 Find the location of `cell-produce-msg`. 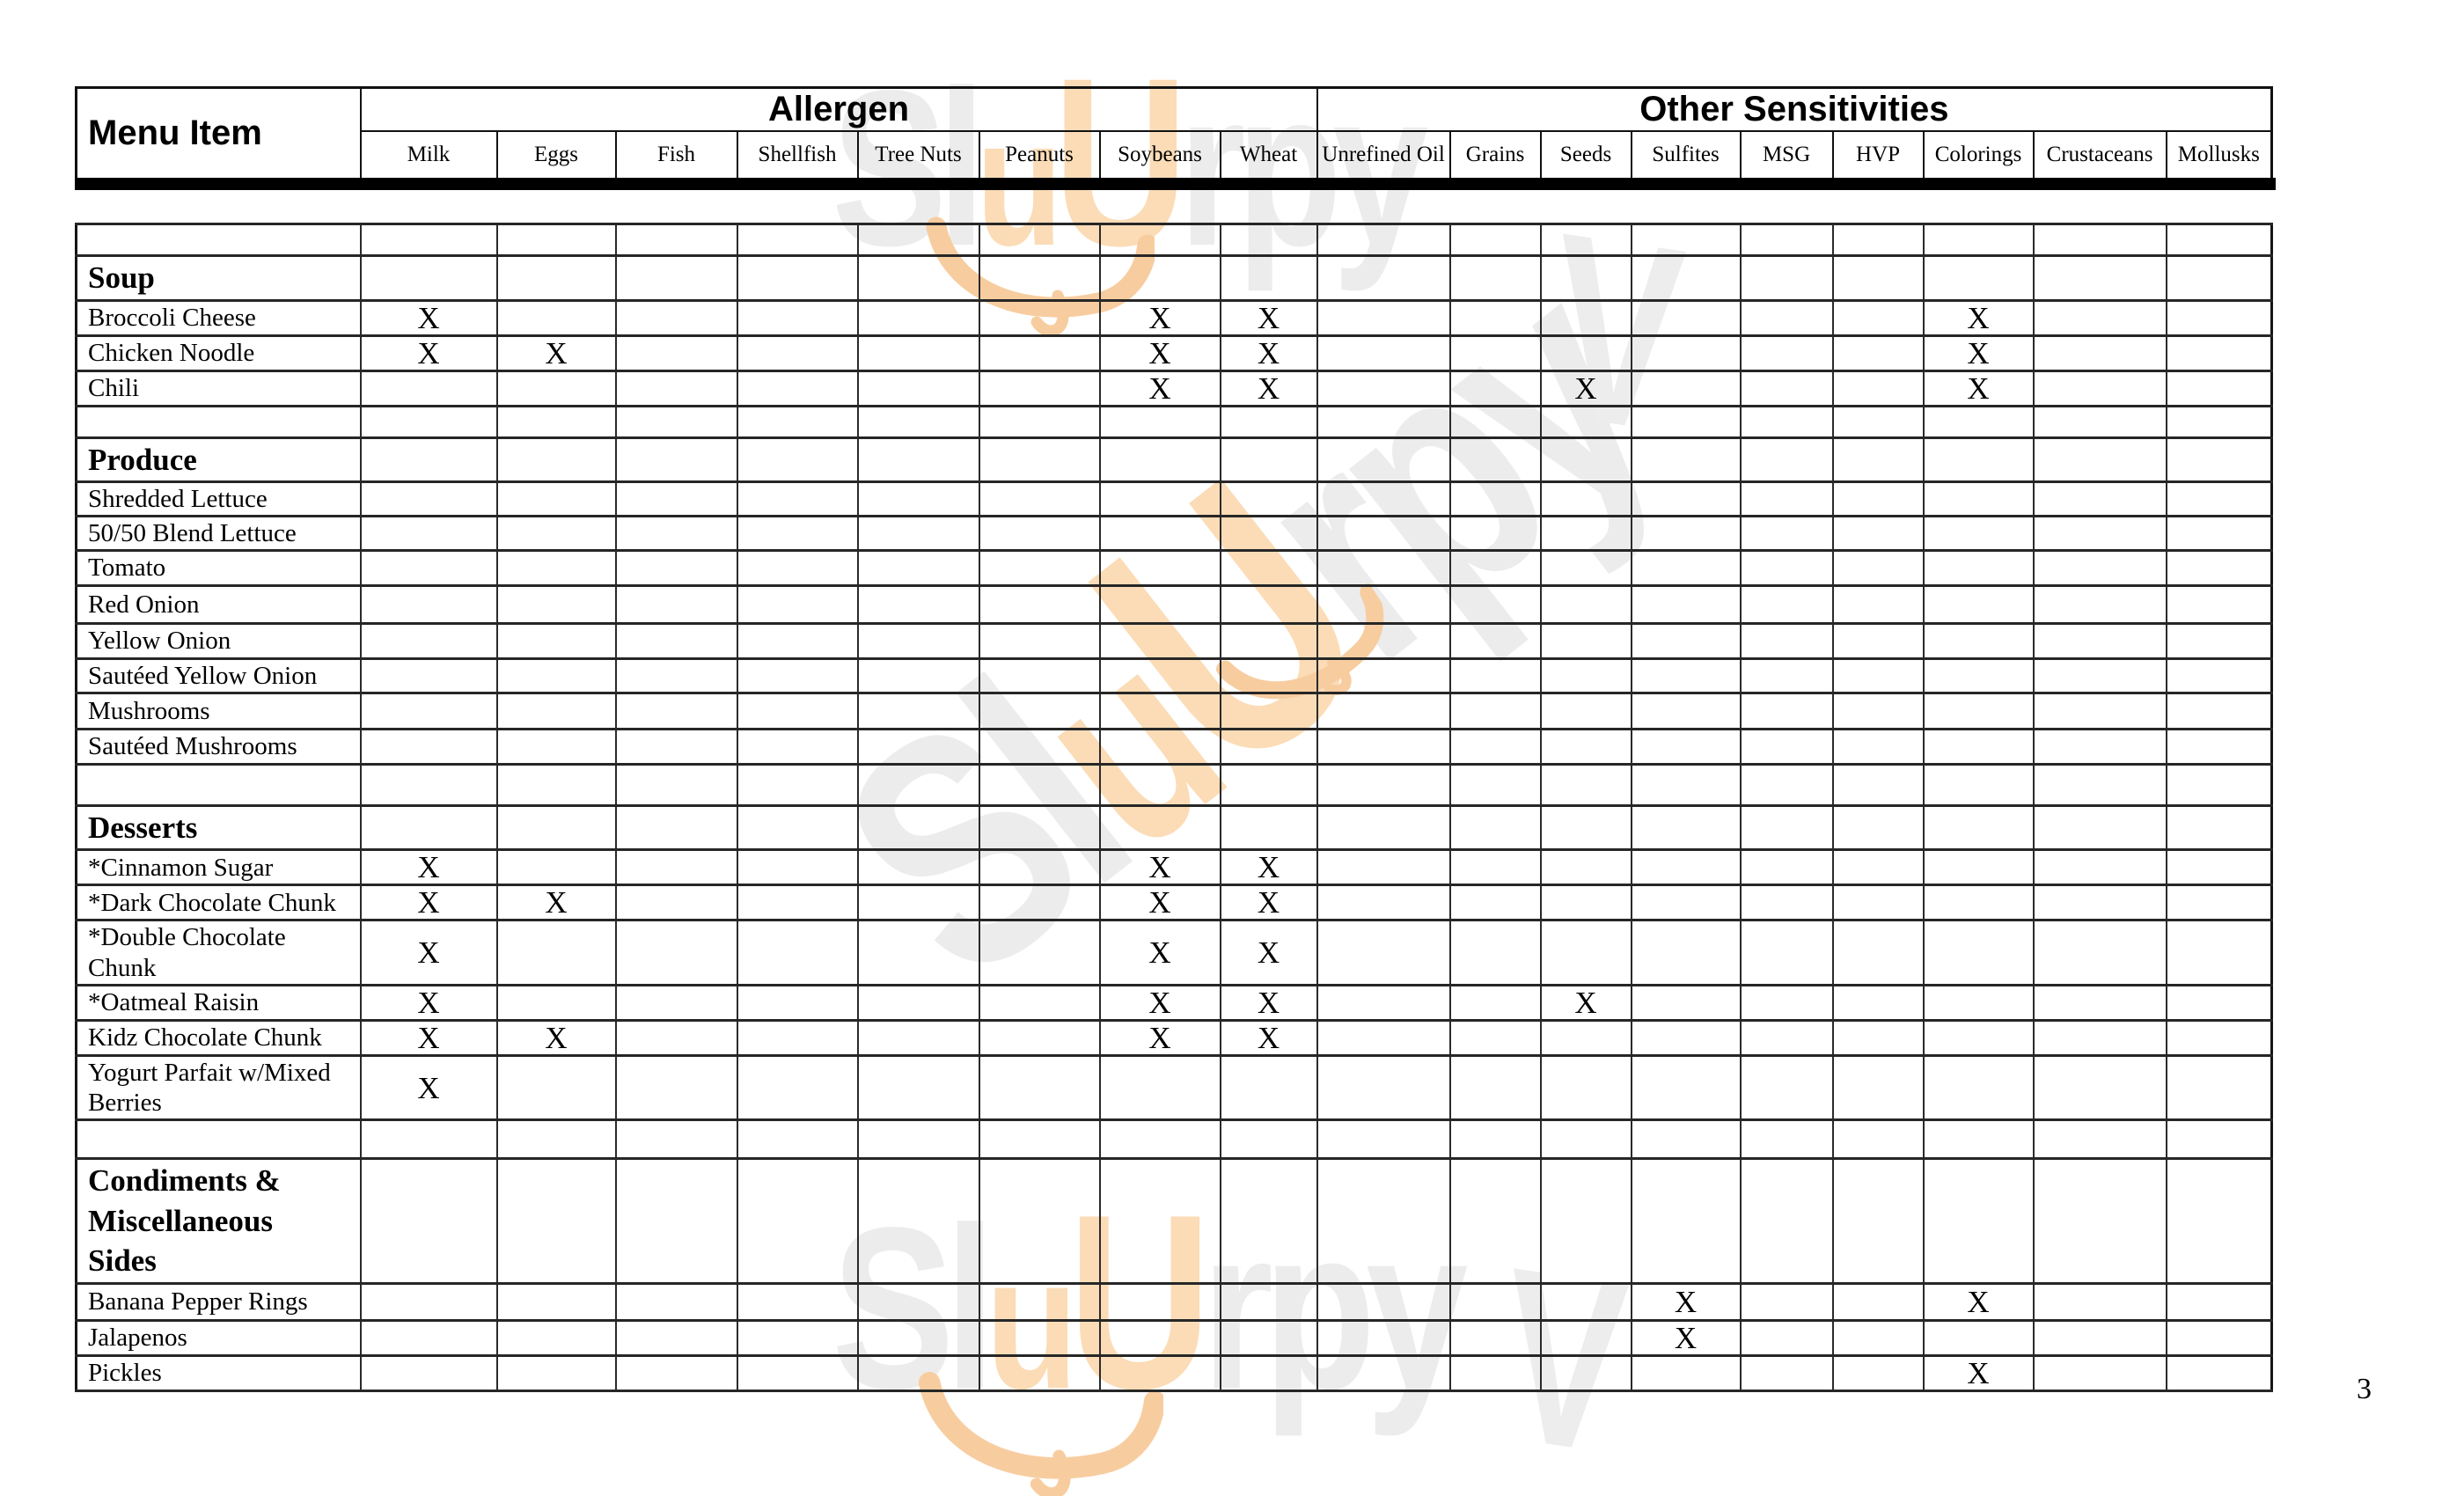

cell-produce-msg is located at coordinates (1787, 460).